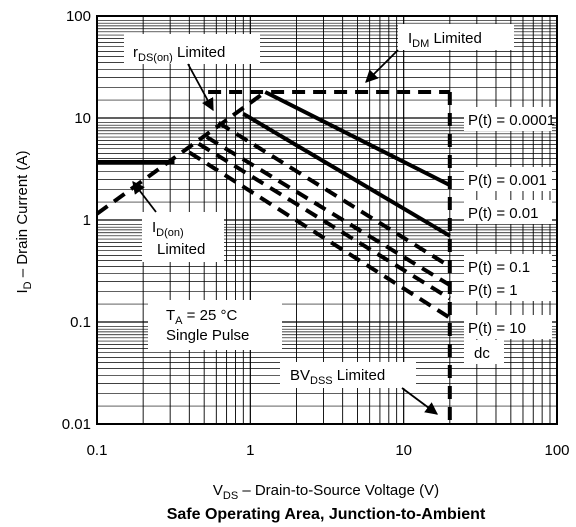 The height and width of the screenshot is (527, 576). I want to click on pt-label-4: P(t) = 1, so click(493, 290).